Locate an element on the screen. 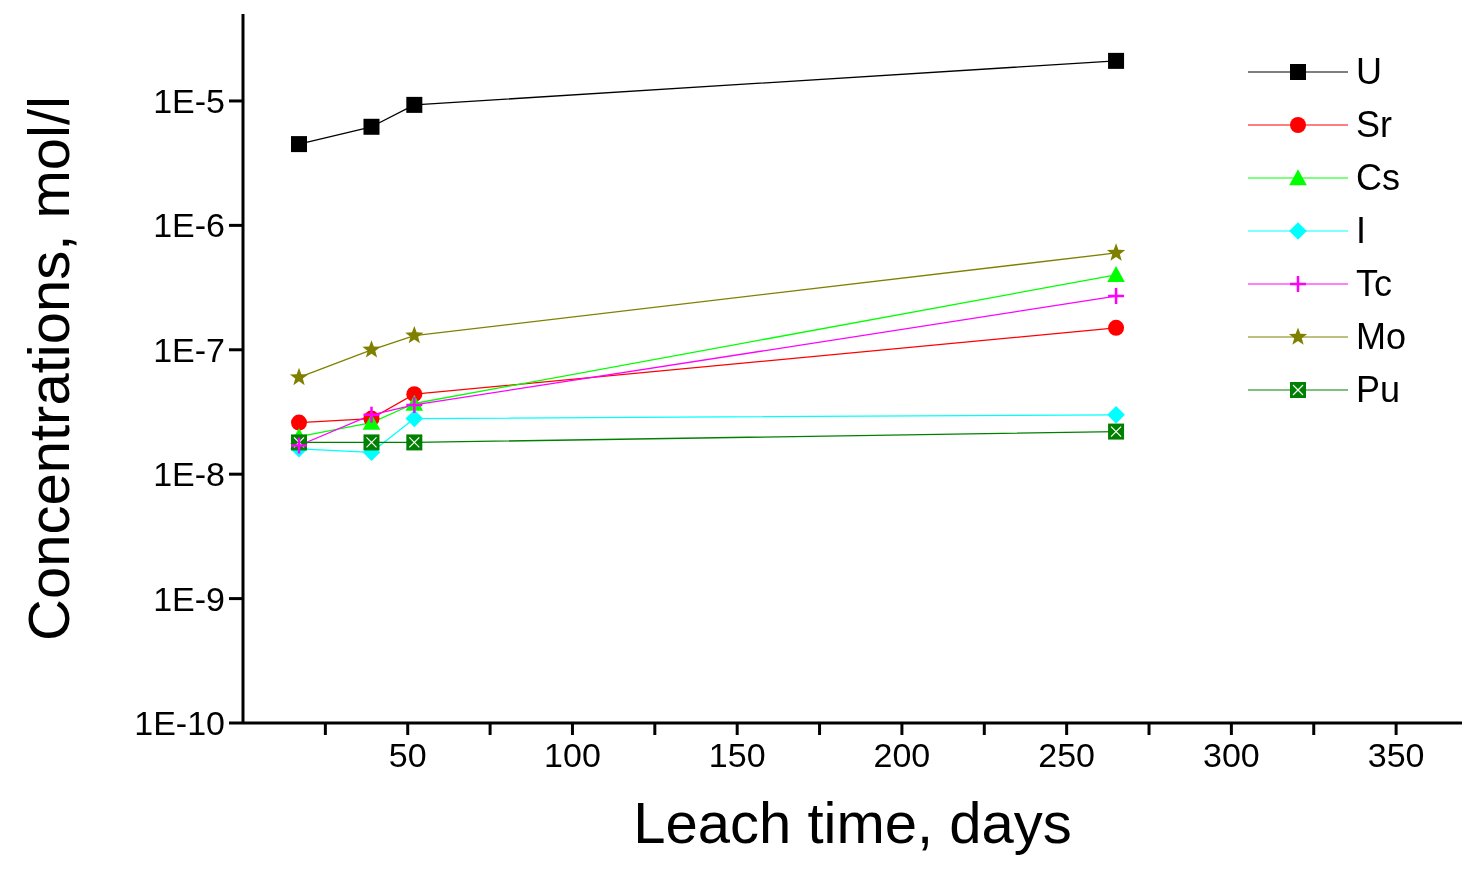 The width and height of the screenshot is (1466, 871). legend-label: Tc is located at coordinates (1374, 283).